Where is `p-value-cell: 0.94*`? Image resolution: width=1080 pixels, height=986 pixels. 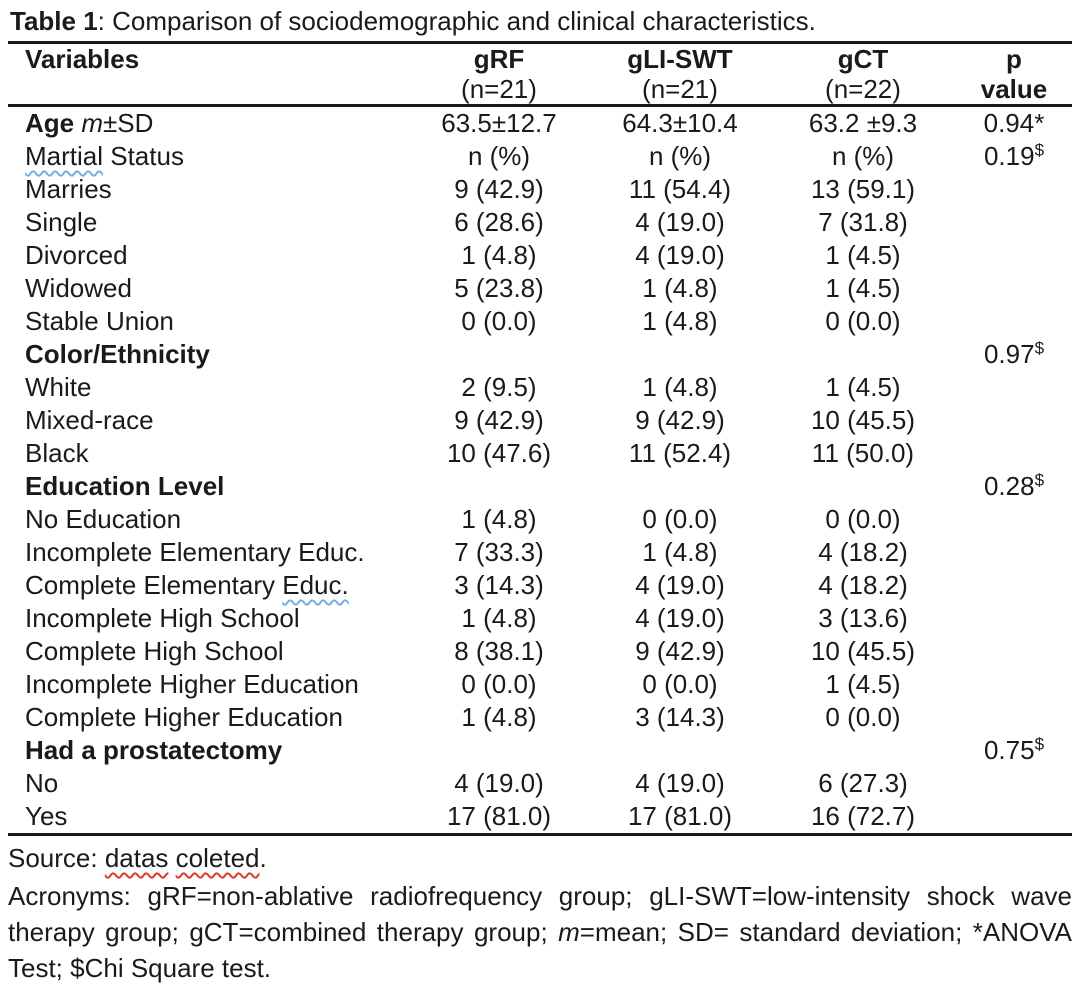
p-value-cell: 0.94* is located at coordinates (1014, 123).